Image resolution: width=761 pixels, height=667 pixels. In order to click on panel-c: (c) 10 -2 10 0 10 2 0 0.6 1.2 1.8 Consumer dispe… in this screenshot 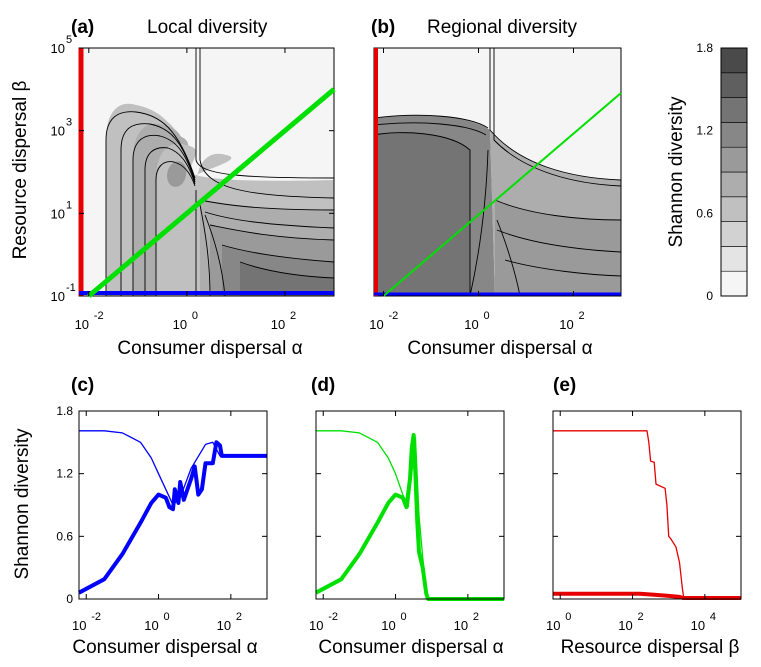, I will do `click(140, 516)`.